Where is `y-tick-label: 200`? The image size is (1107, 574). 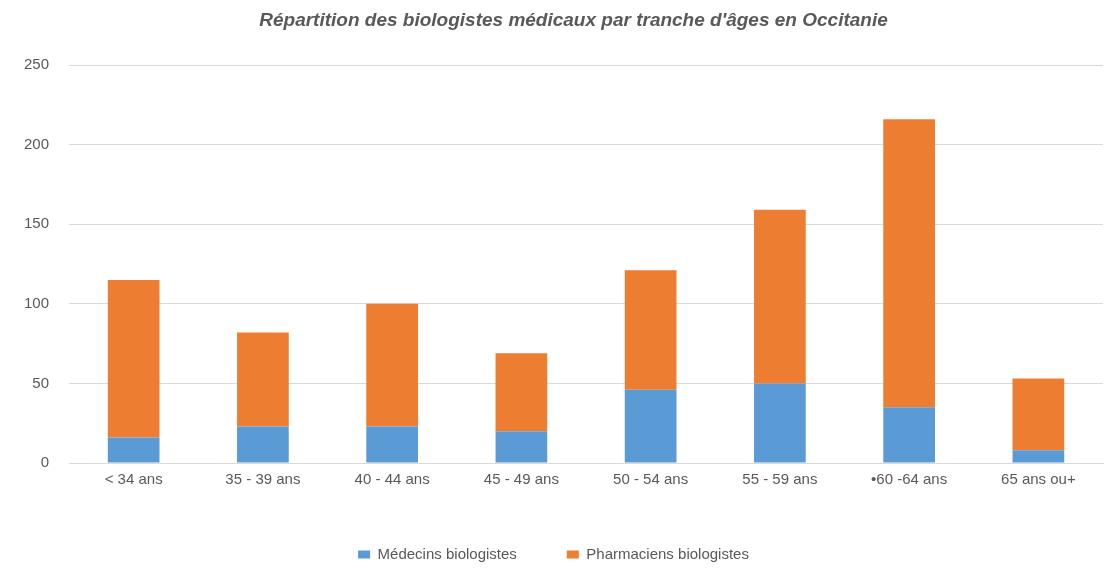 y-tick-label: 200 is located at coordinates (37, 143).